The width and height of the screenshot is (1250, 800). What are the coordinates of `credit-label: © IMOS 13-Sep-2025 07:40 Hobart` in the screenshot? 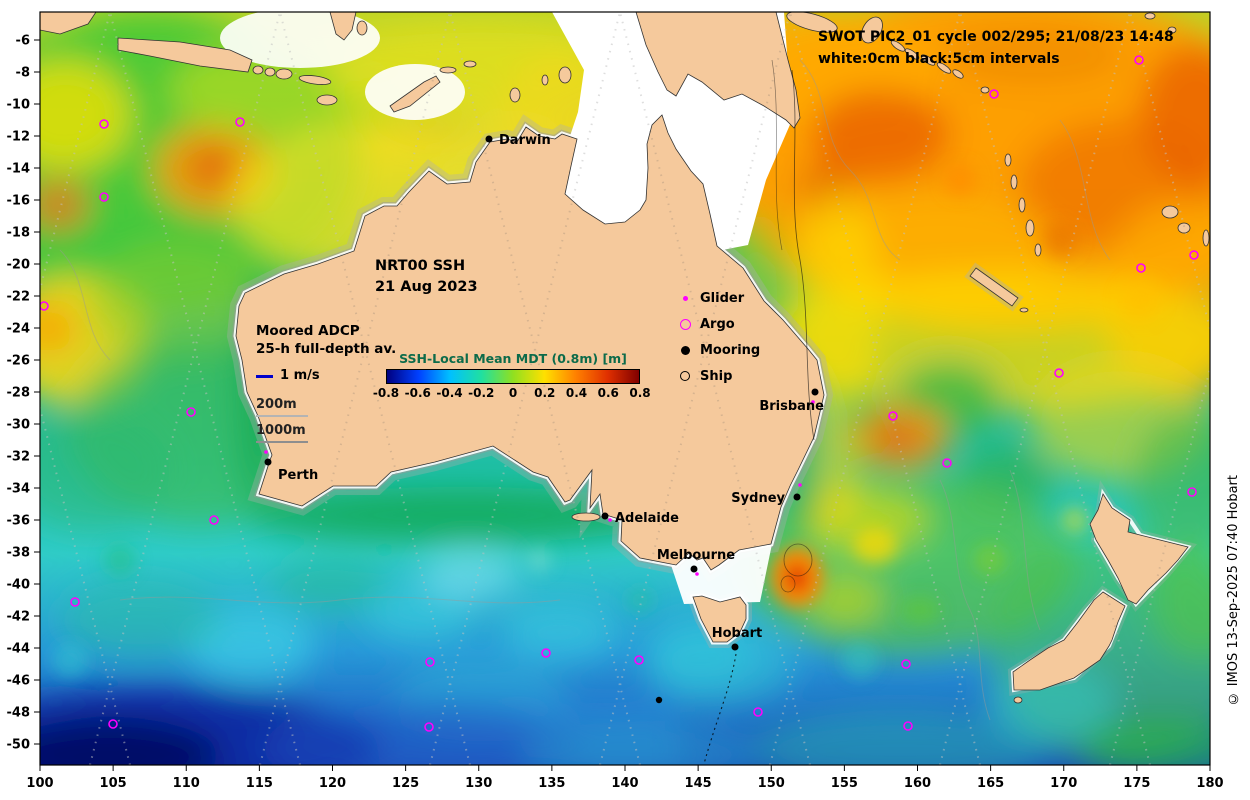 It's located at (1233, 590).